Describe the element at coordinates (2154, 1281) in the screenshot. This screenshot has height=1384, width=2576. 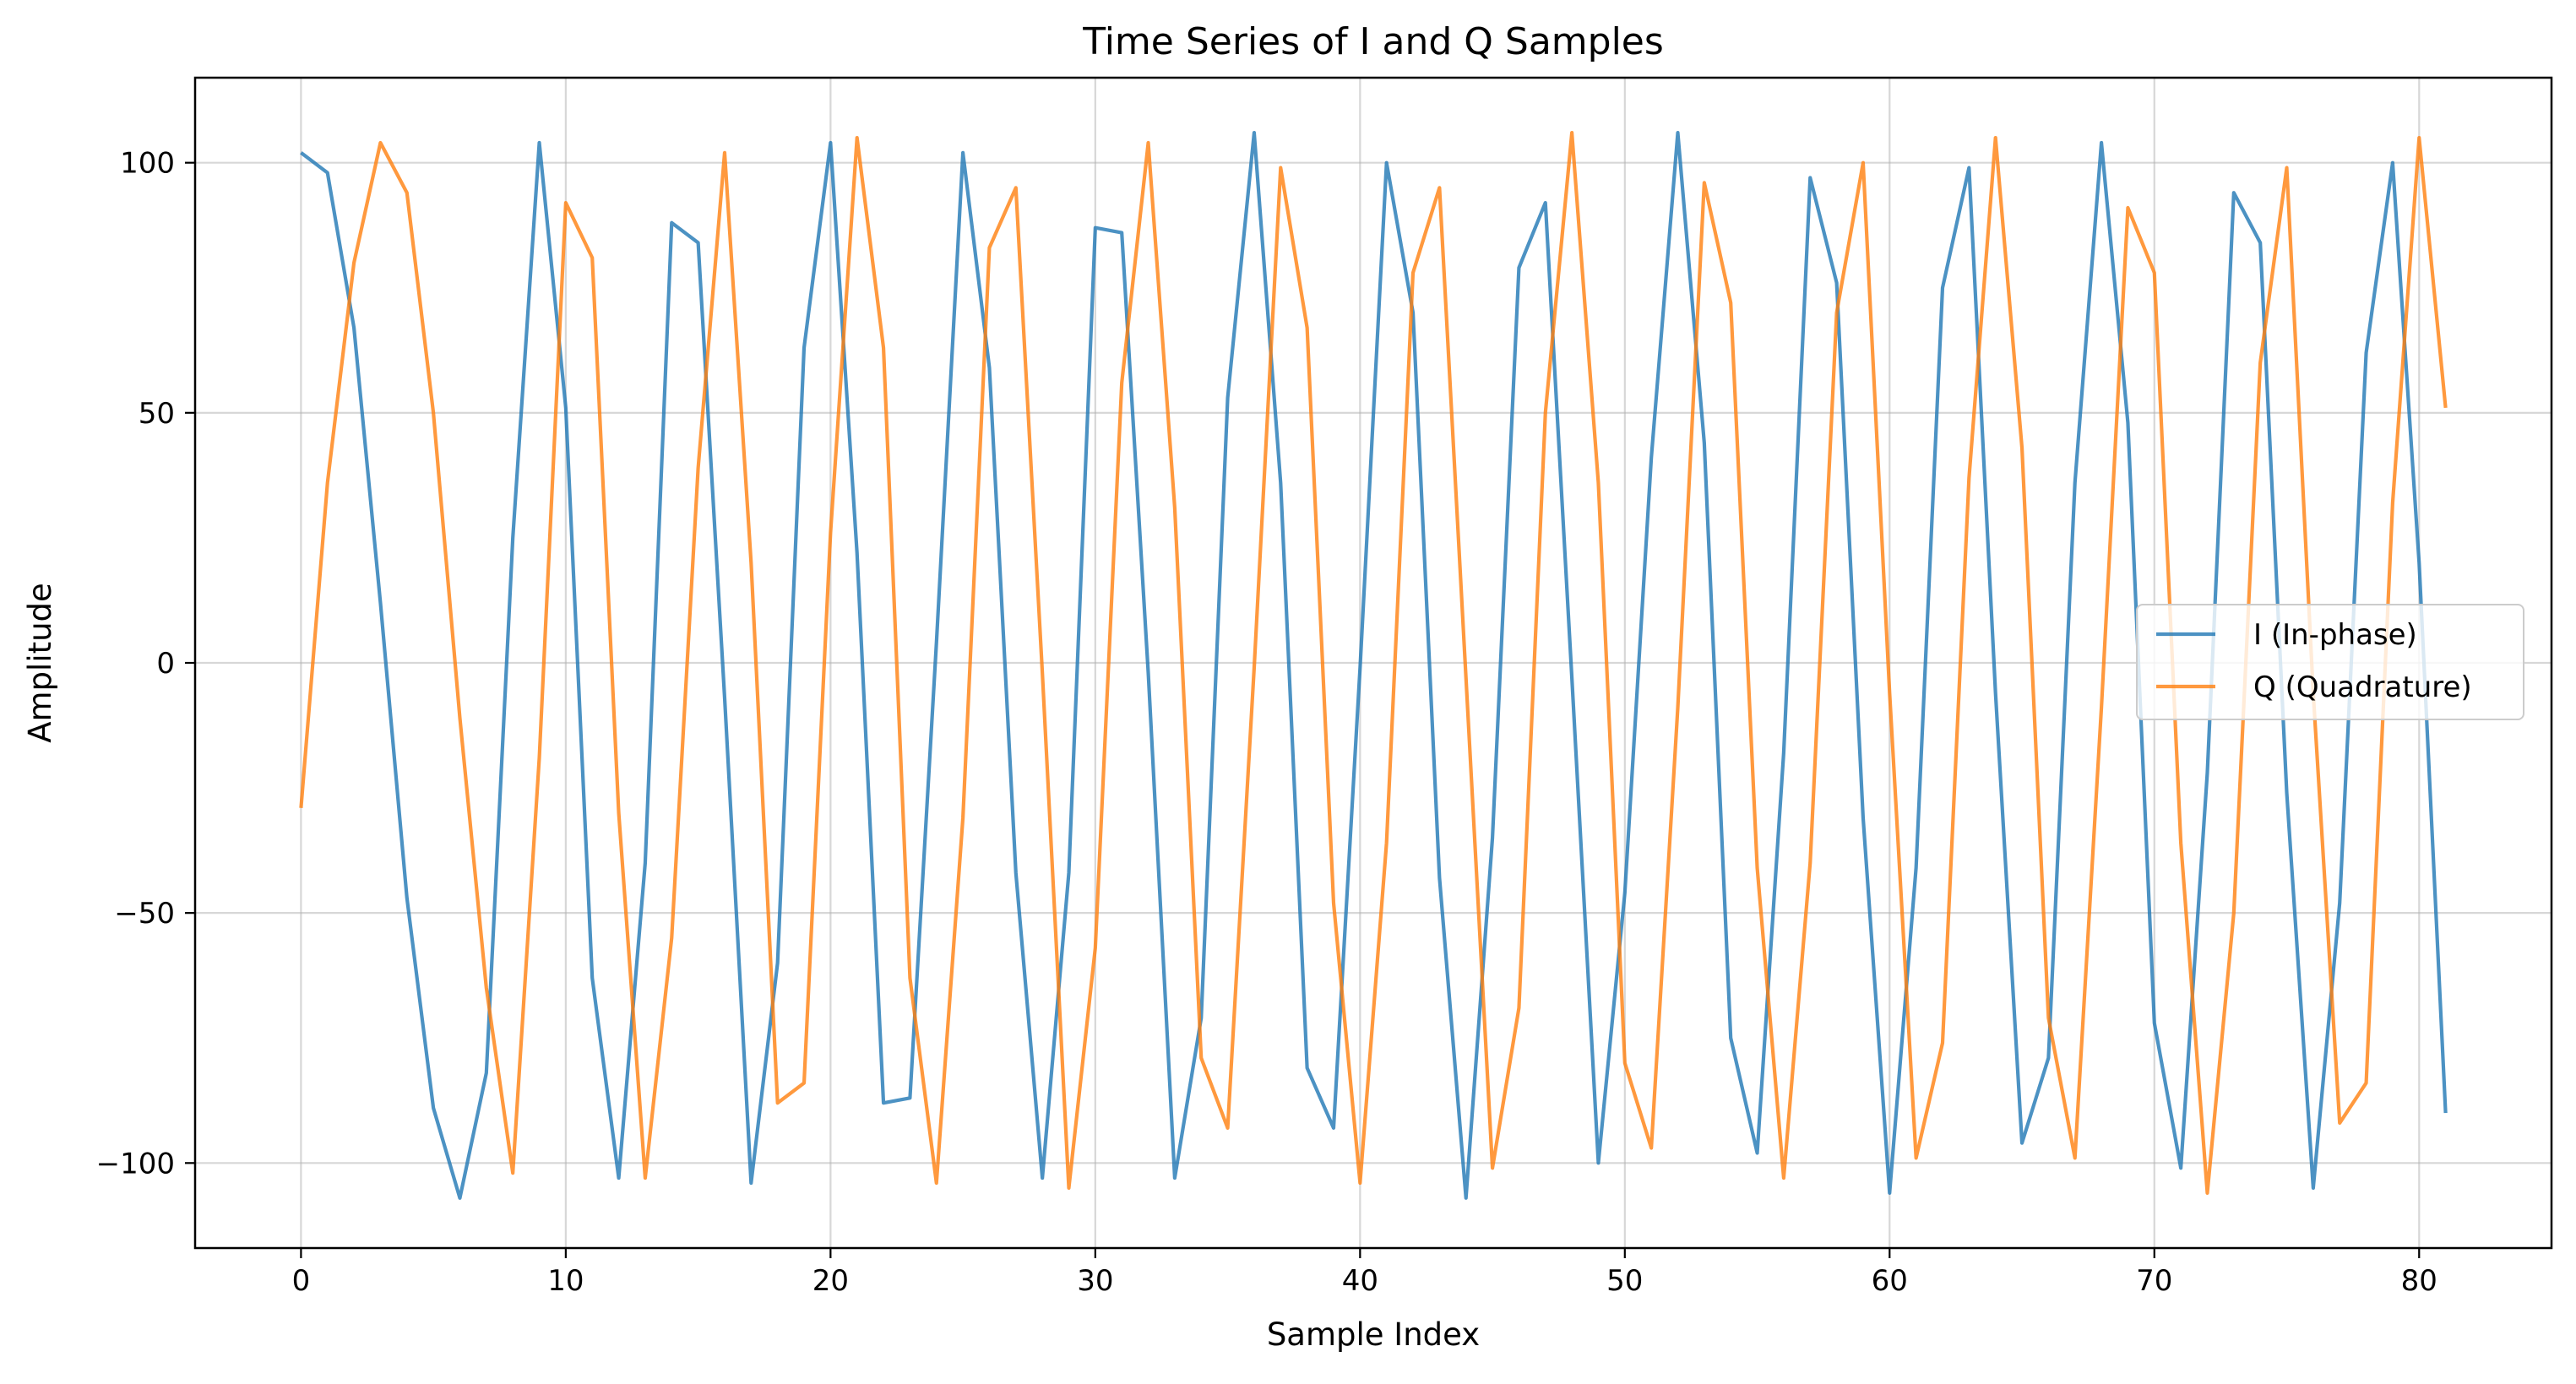
I see `x-tick-label: 70` at that location.